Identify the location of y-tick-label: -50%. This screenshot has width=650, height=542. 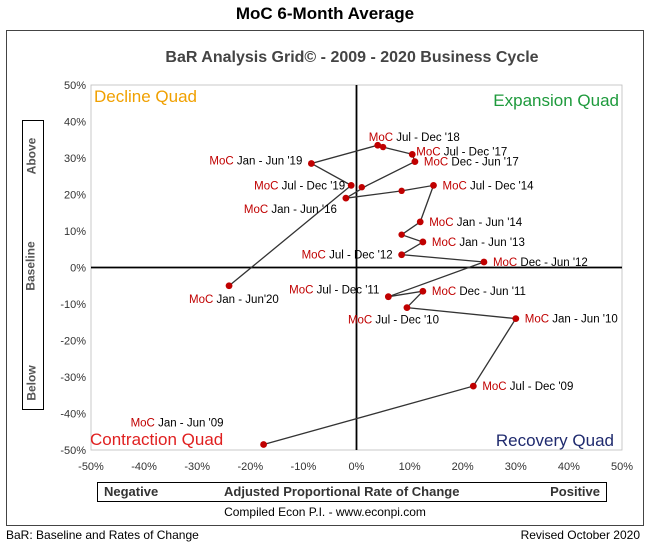
(73, 451).